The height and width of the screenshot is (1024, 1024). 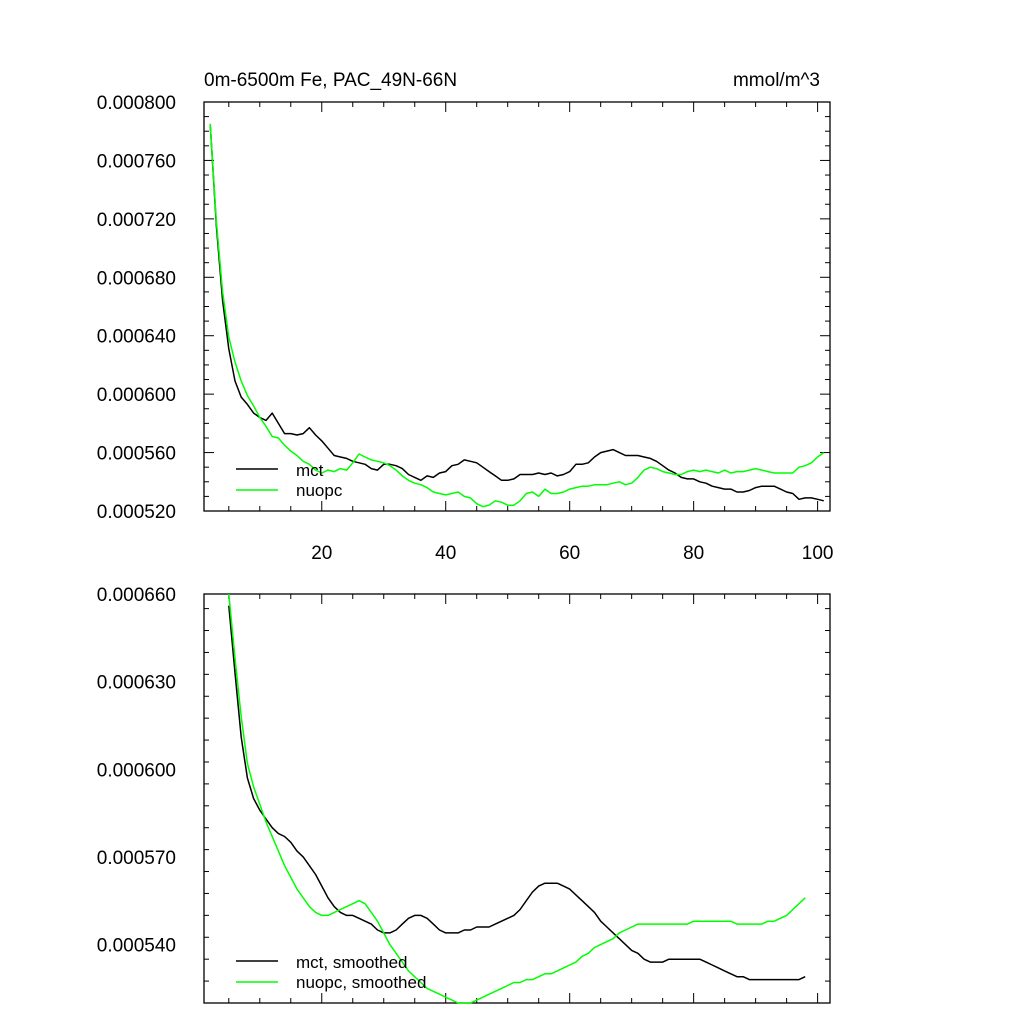 What do you see at coordinates (136, 683) in the screenshot?
I see `y-tick-label: 0.000630` at bounding box center [136, 683].